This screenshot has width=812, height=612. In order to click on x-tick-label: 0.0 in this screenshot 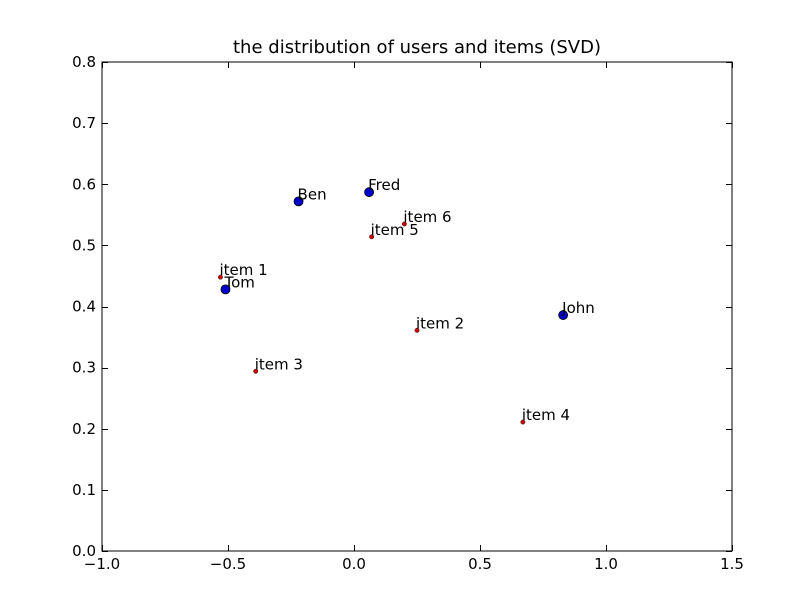, I will do `click(354, 564)`.